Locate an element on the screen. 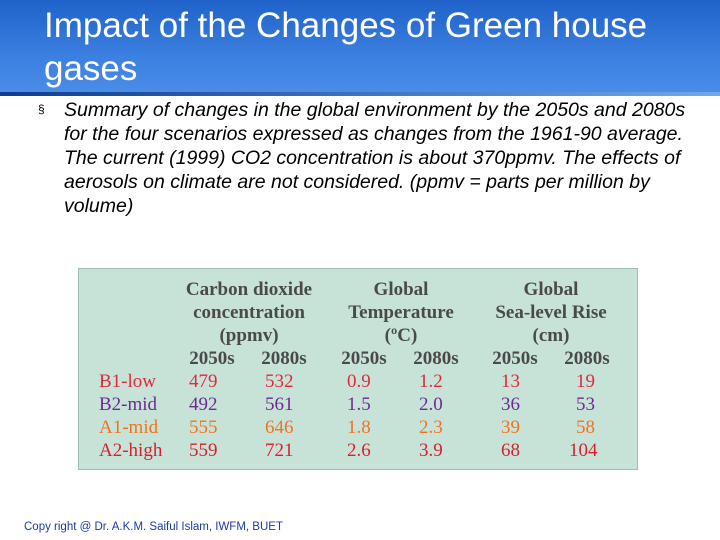 The image size is (720, 540). table-cell: 646 is located at coordinates (279, 427).